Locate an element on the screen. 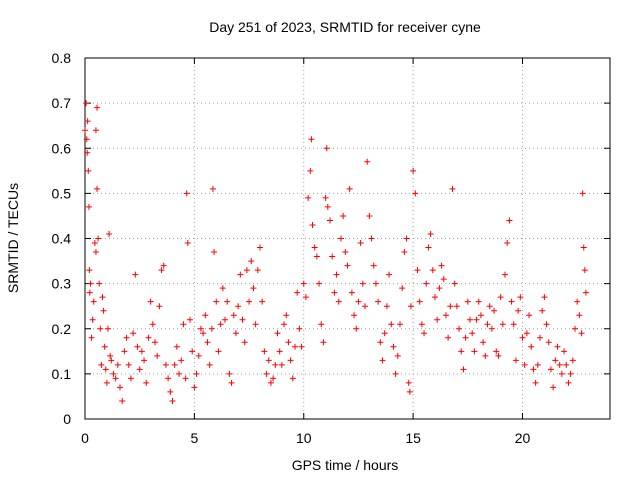 The width and height of the screenshot is (640, 480). x-tick-label: 10 is located at coordinates (304, 438).